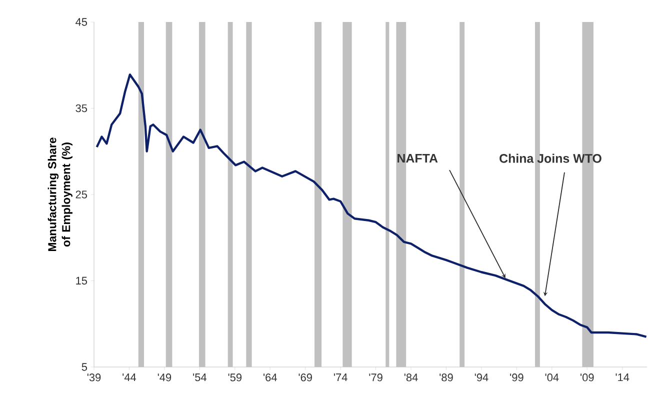 This screenshot has height=400, width=667. I want to click on x-tick-label: '79, so click(375, 378).